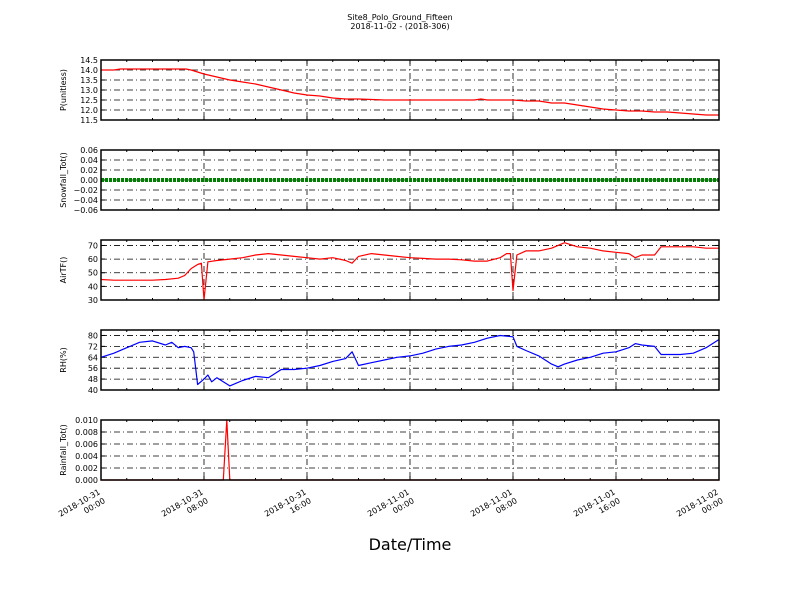  Describe the element at coordinates (63, 180) in the screenshot. I see `y-axis-label: Snowfall_Tot()` at that location.